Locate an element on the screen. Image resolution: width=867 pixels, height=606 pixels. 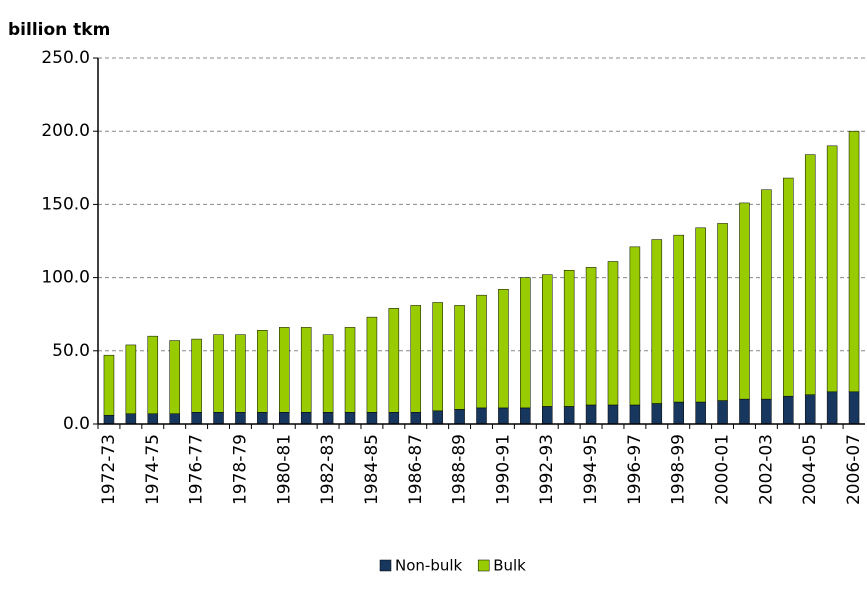
x-tick-label: 1980-81 is located at coordinates (284, 469).